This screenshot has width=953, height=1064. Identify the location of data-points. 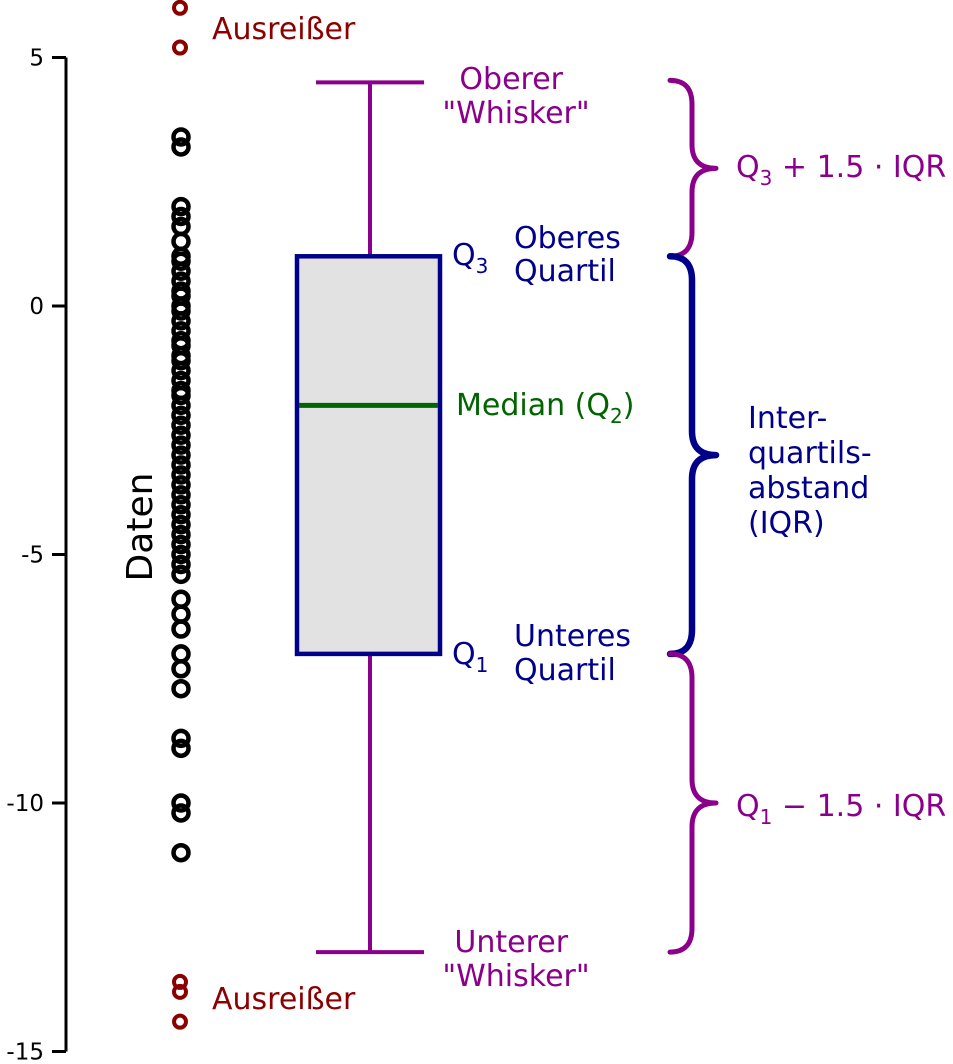
(181, 495).